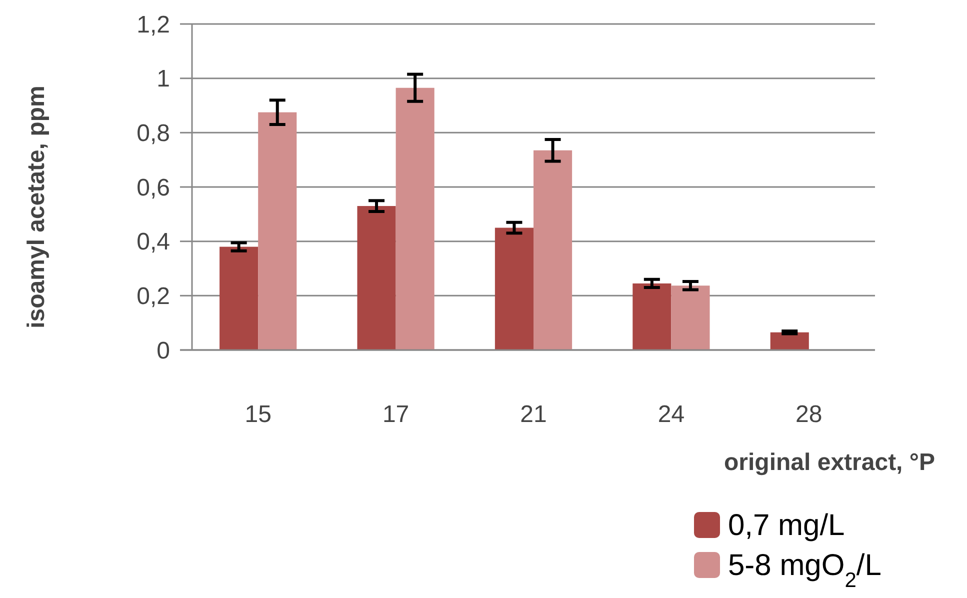 Image resolution: width=967 pixels, height=598 pixels. I want to click on x-tick-label: 21, so click(533, 414).